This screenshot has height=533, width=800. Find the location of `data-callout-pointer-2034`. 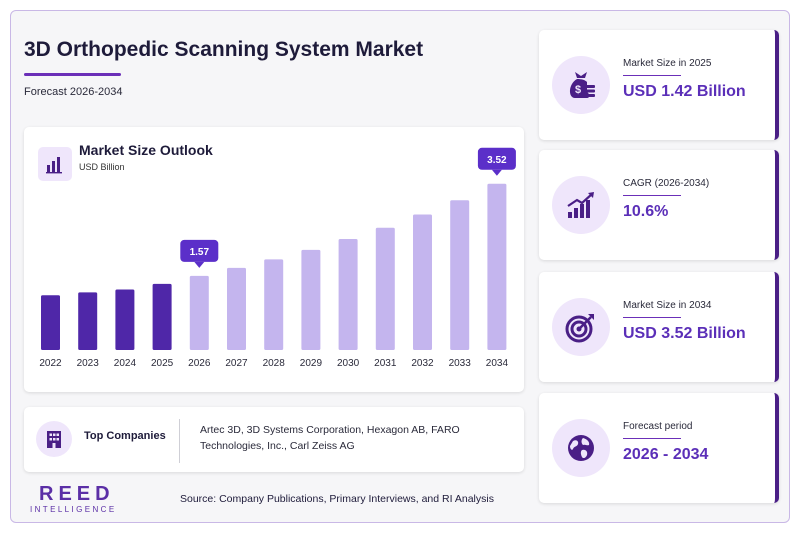

data-callout-pointer-2034 is located at coordinates (496, 172).